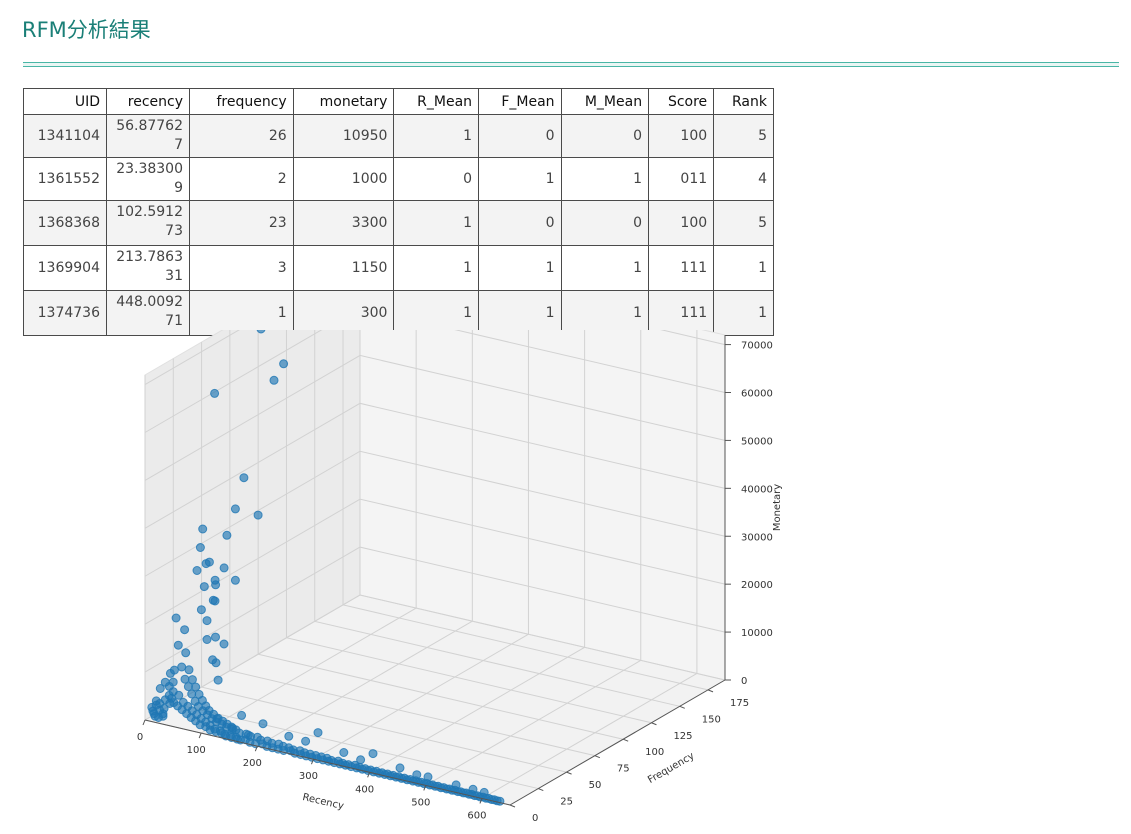  What do you see at coordinates (65, 313) in the screenshot?
I see `table-cell-uid: 1374736` at bounding box center [65, 313].